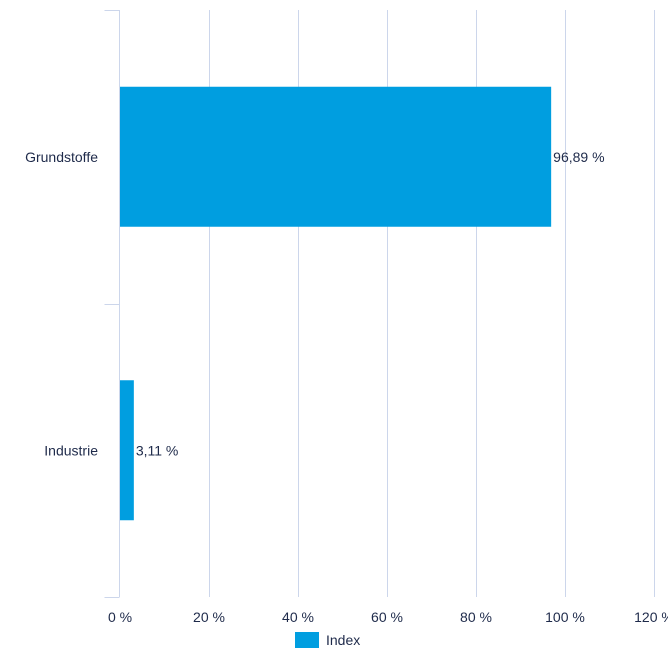  Describe the element at coordinates (578, 157) in the screenshot. I see `data-label: 96,89 %` at that location.